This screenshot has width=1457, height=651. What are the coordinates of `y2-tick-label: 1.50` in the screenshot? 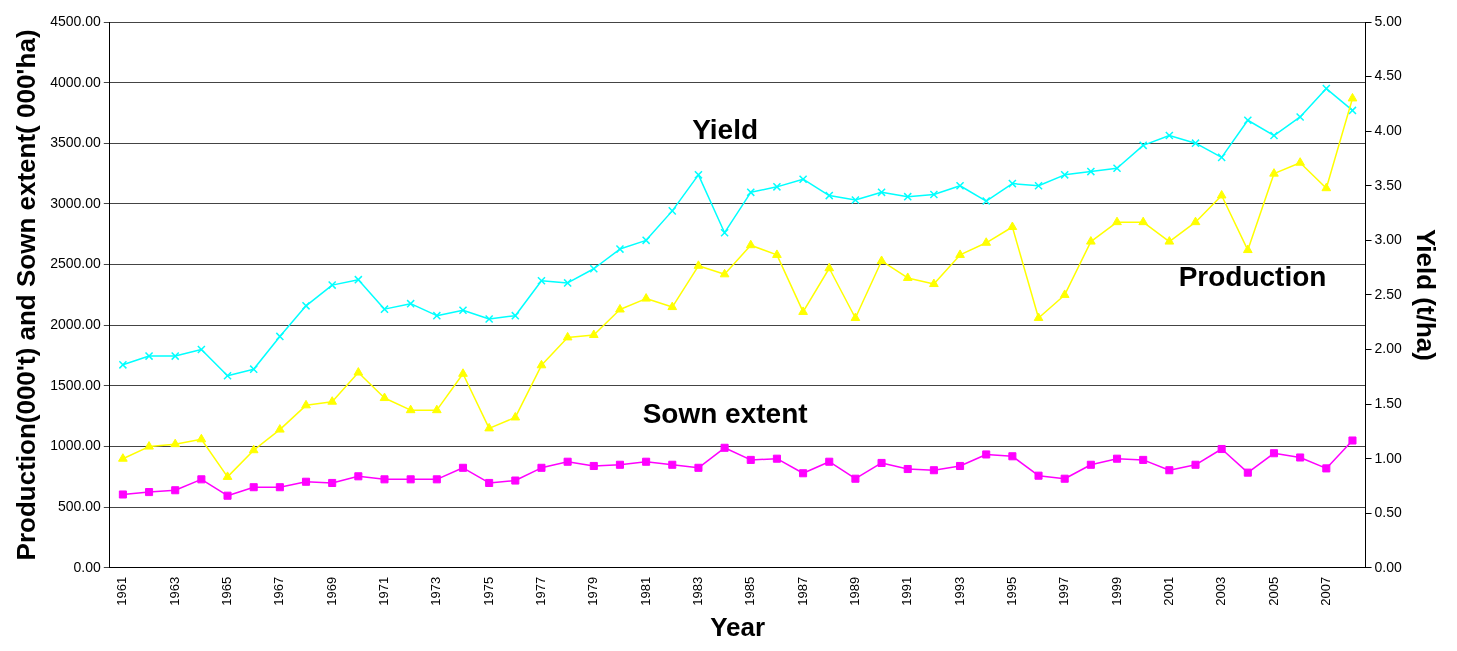 It's located at (1388, 402).